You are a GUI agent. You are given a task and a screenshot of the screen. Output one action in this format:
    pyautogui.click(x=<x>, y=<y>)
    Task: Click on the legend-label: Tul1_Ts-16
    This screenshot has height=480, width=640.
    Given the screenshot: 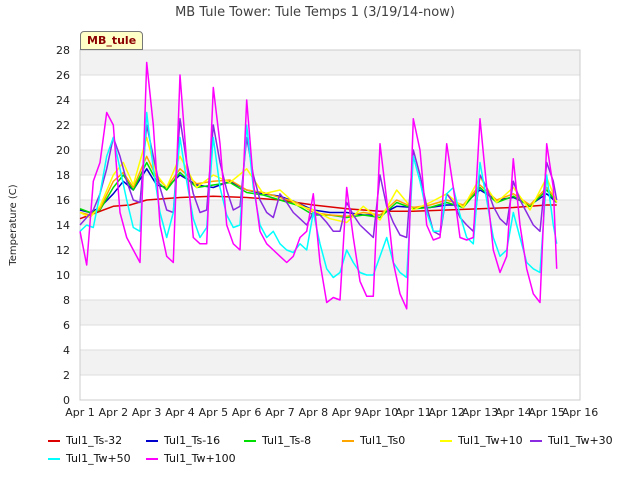 What is the action you would take?
    pyautogui.click(x=192, y=440)
    